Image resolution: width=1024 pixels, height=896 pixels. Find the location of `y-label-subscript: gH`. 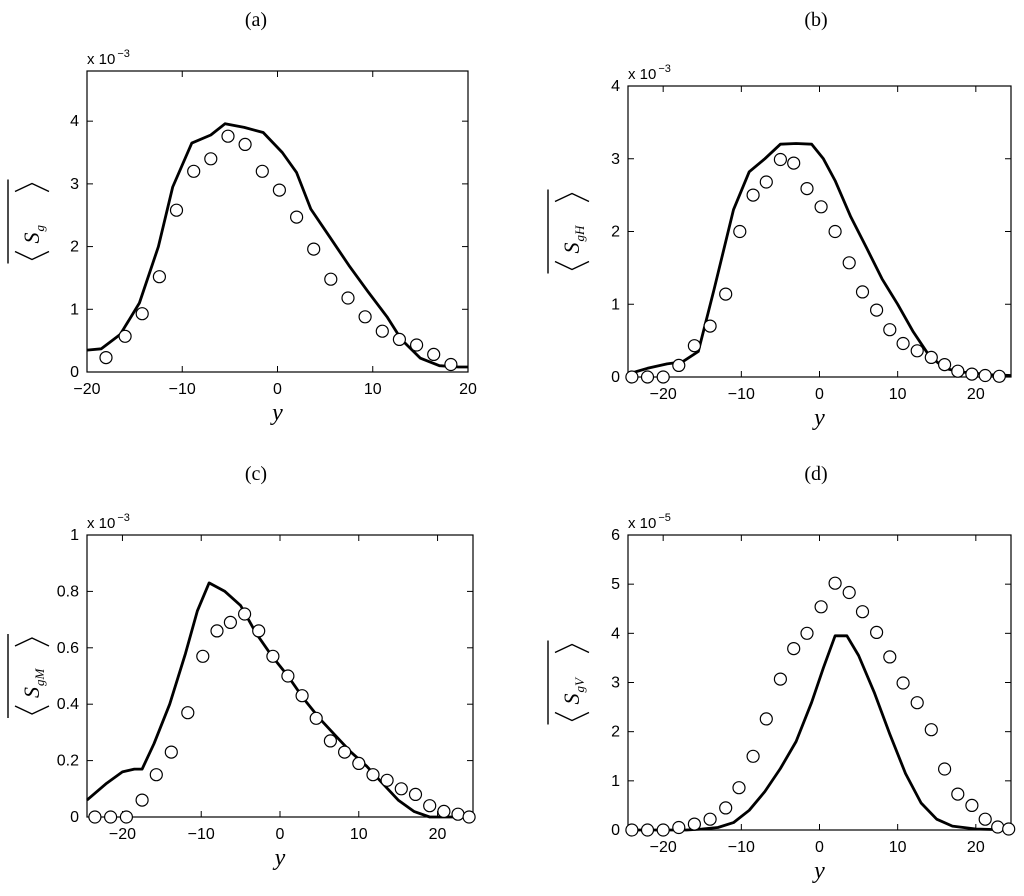

y-label-subscript: gH is located at coordinates (579, 233).